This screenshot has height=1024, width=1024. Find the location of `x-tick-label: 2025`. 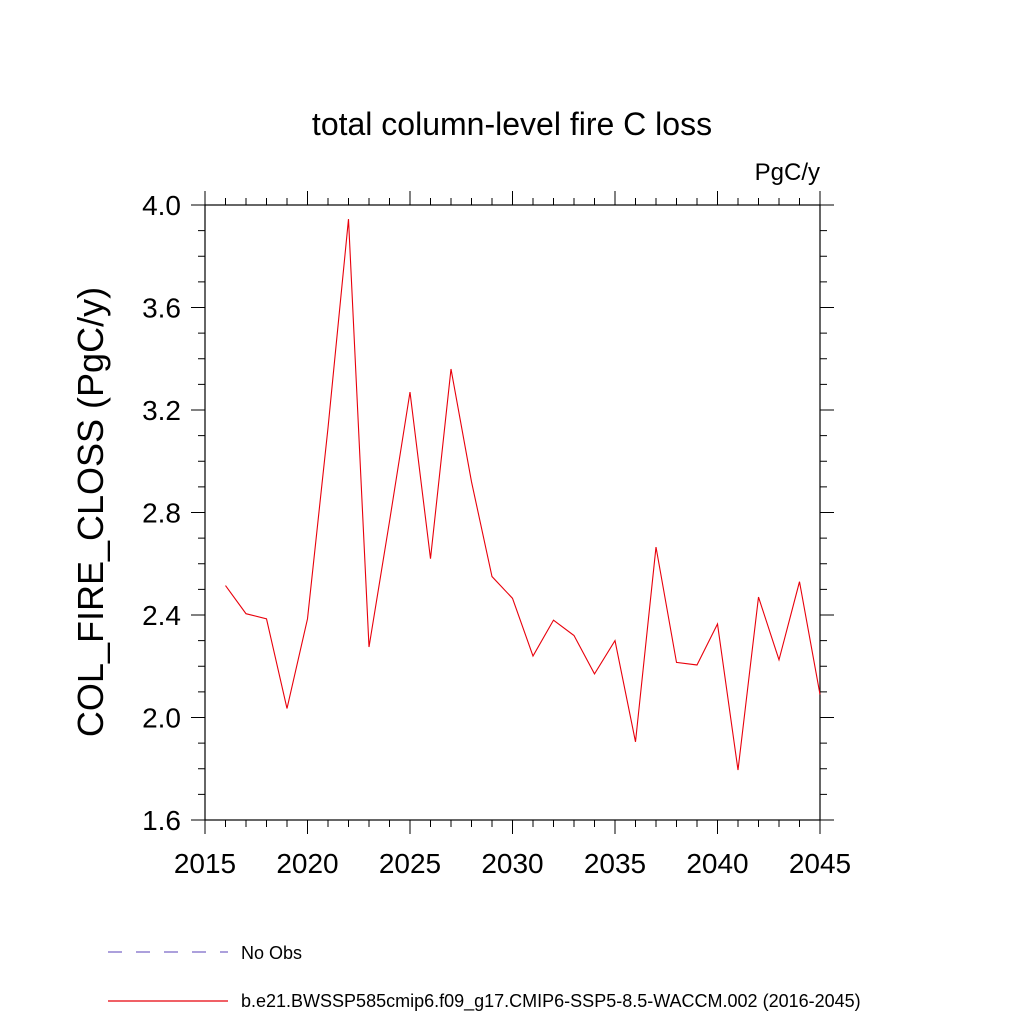

x-tick-label: 2025 is located at coordinates (410, 863).